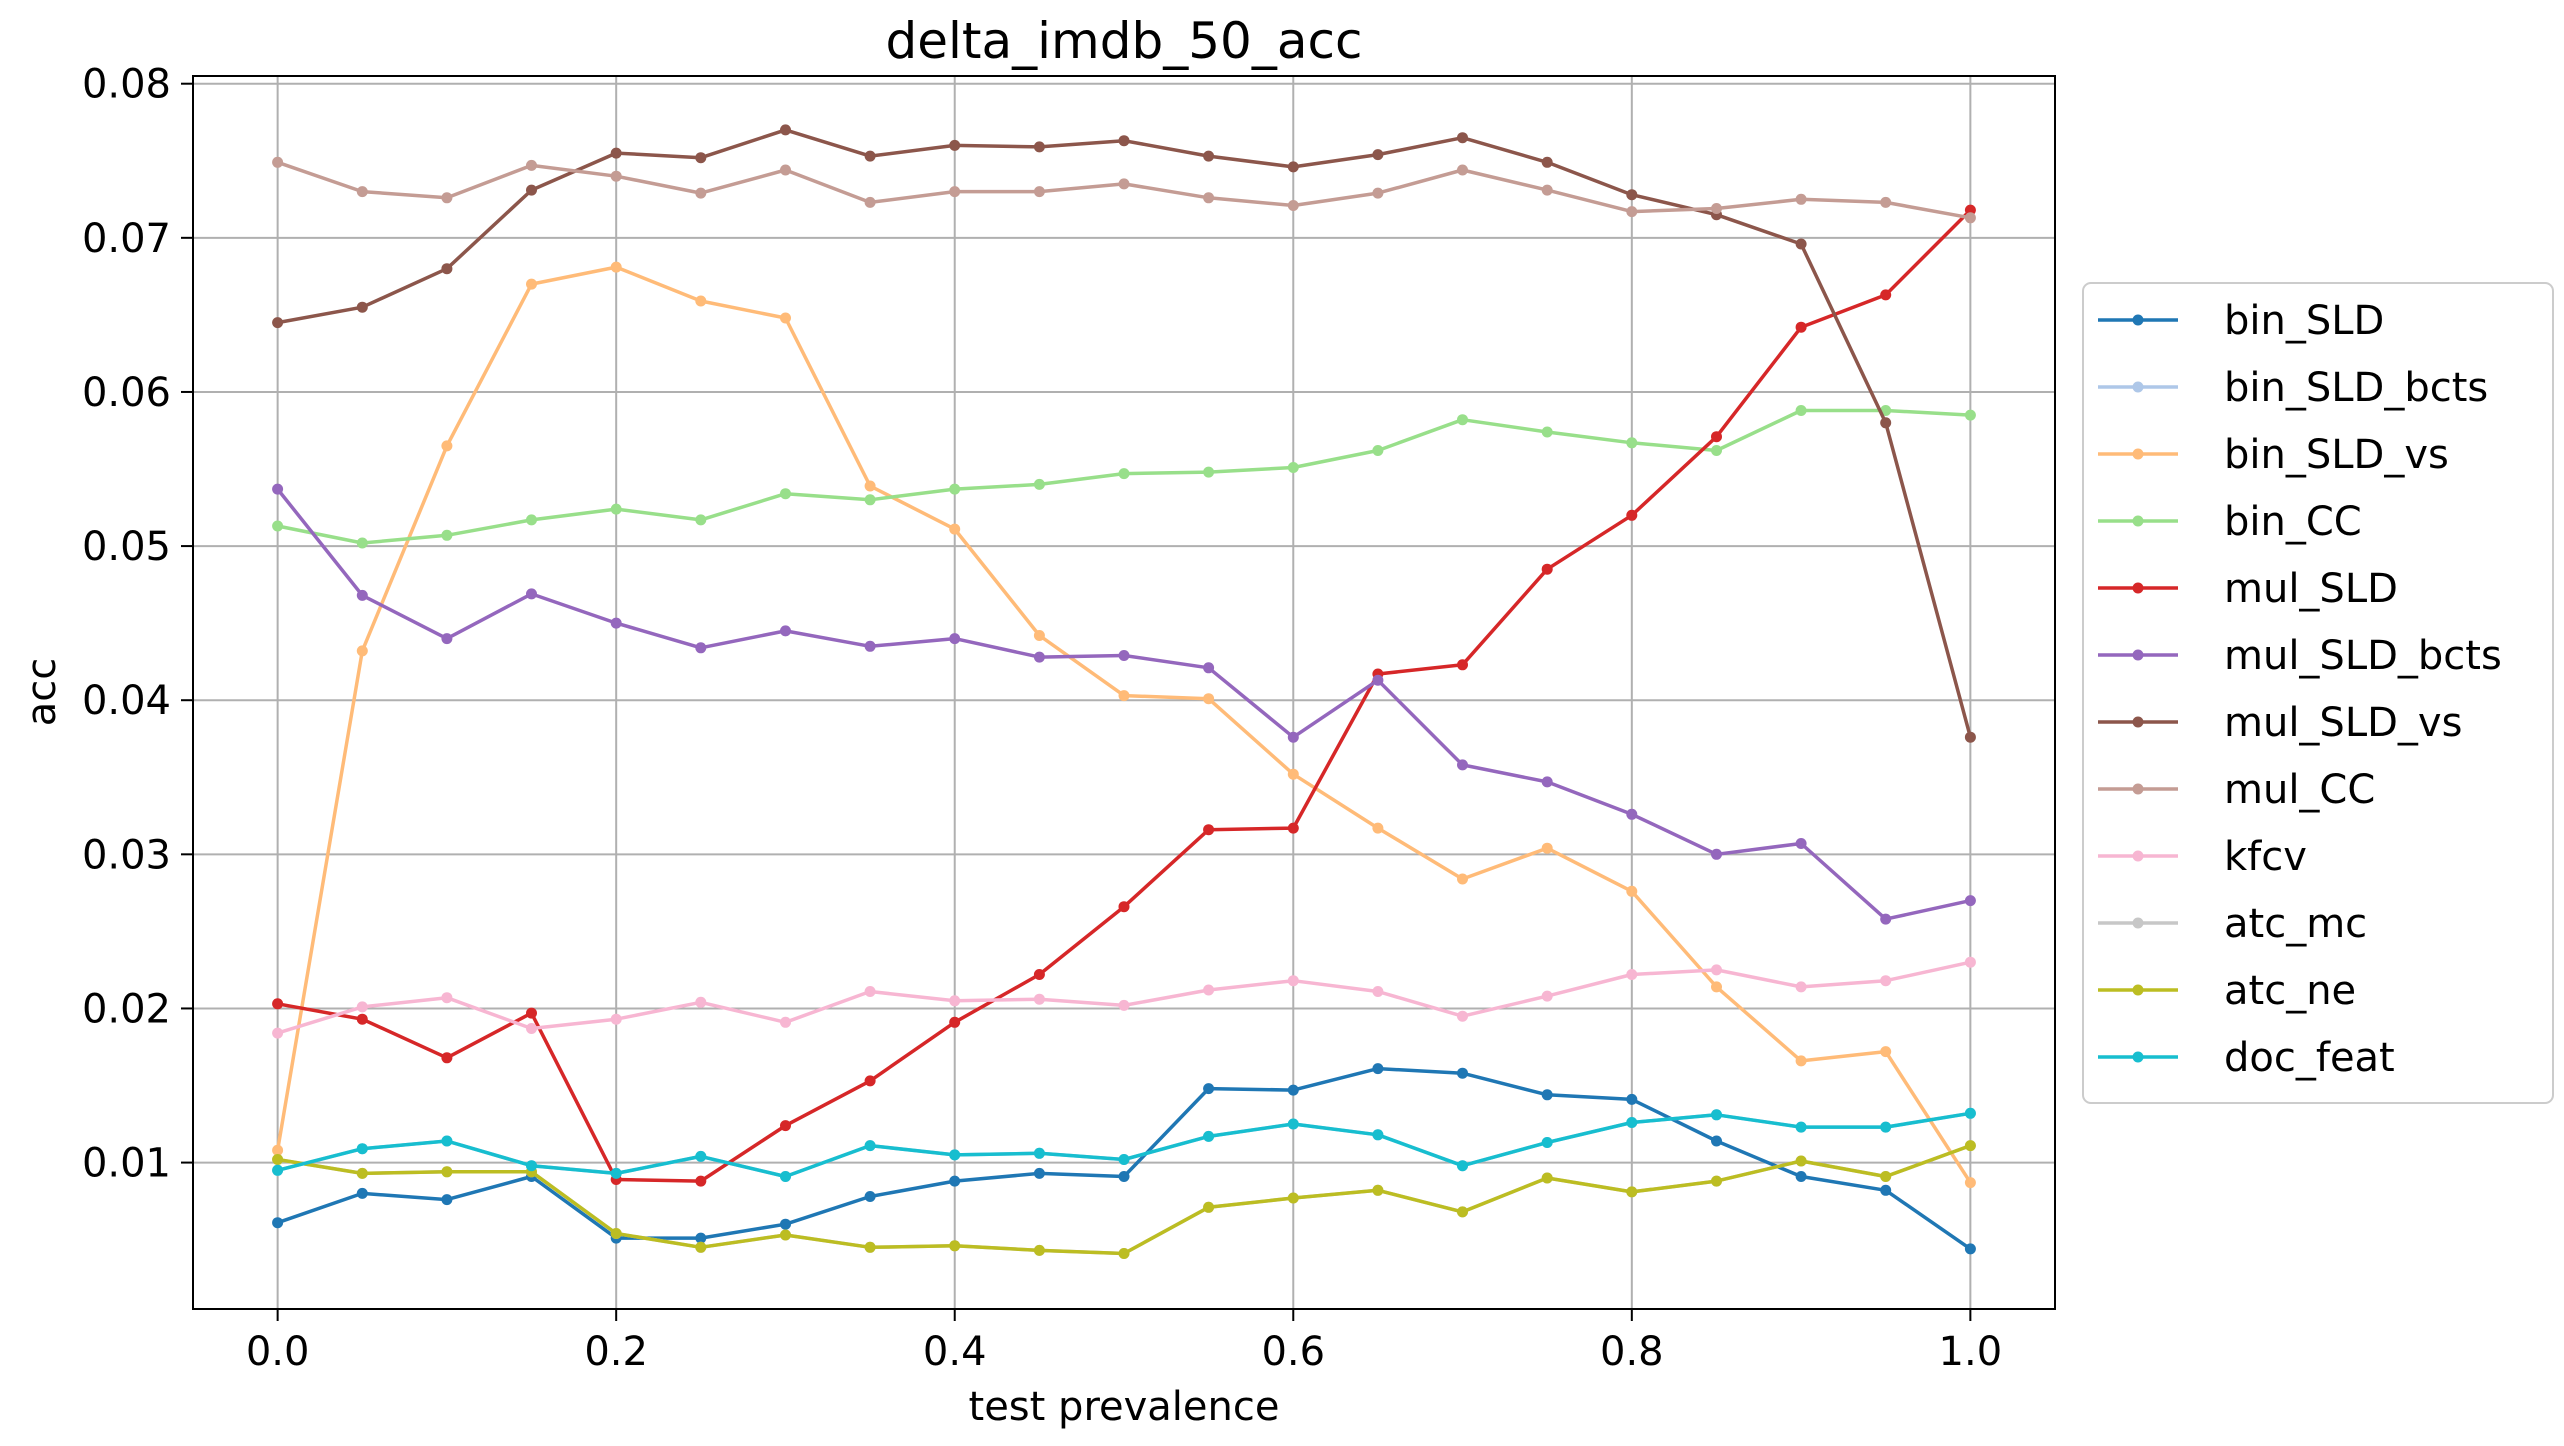  I want to click on y-tick-label: 0.08, so click(126, 85).